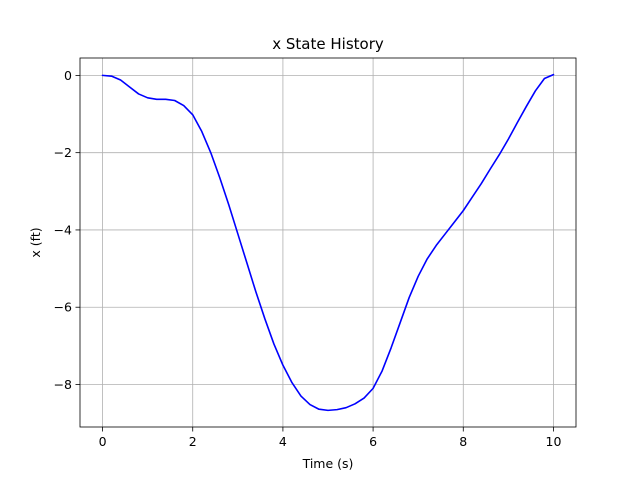  What do you see at coordinates (103, 441) in the screenshot?
I see `x-tick-label: 0` at bounding box center [103, 441].